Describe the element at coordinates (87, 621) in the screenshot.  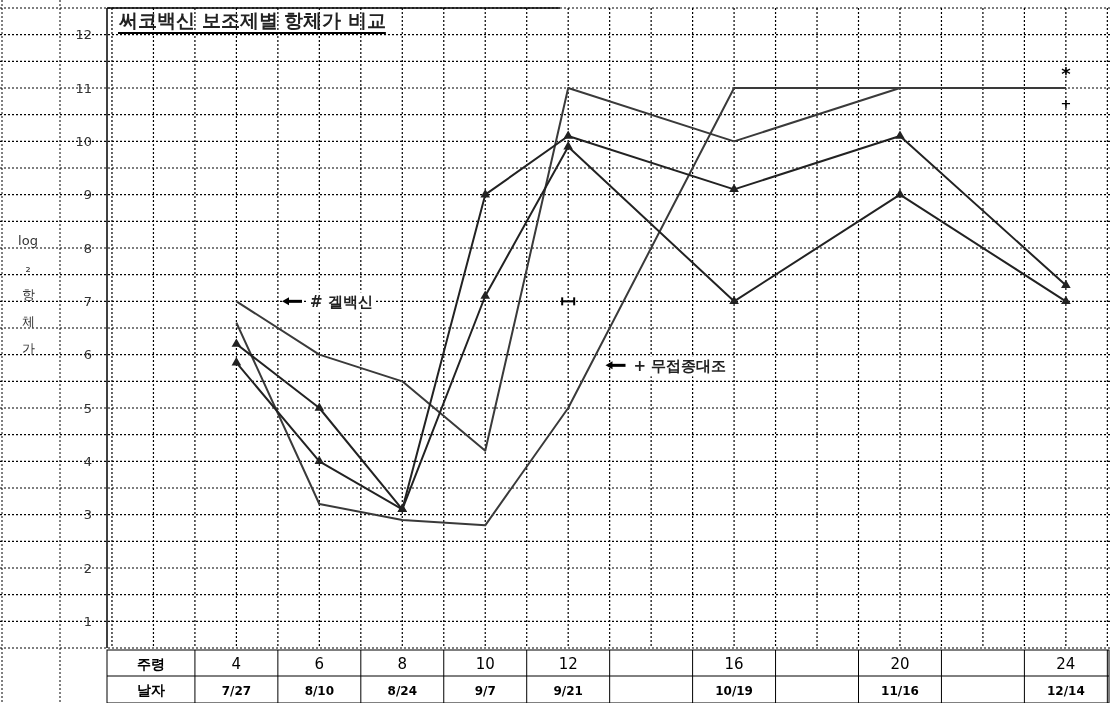
I see `y-tick-label: 1` at that location.